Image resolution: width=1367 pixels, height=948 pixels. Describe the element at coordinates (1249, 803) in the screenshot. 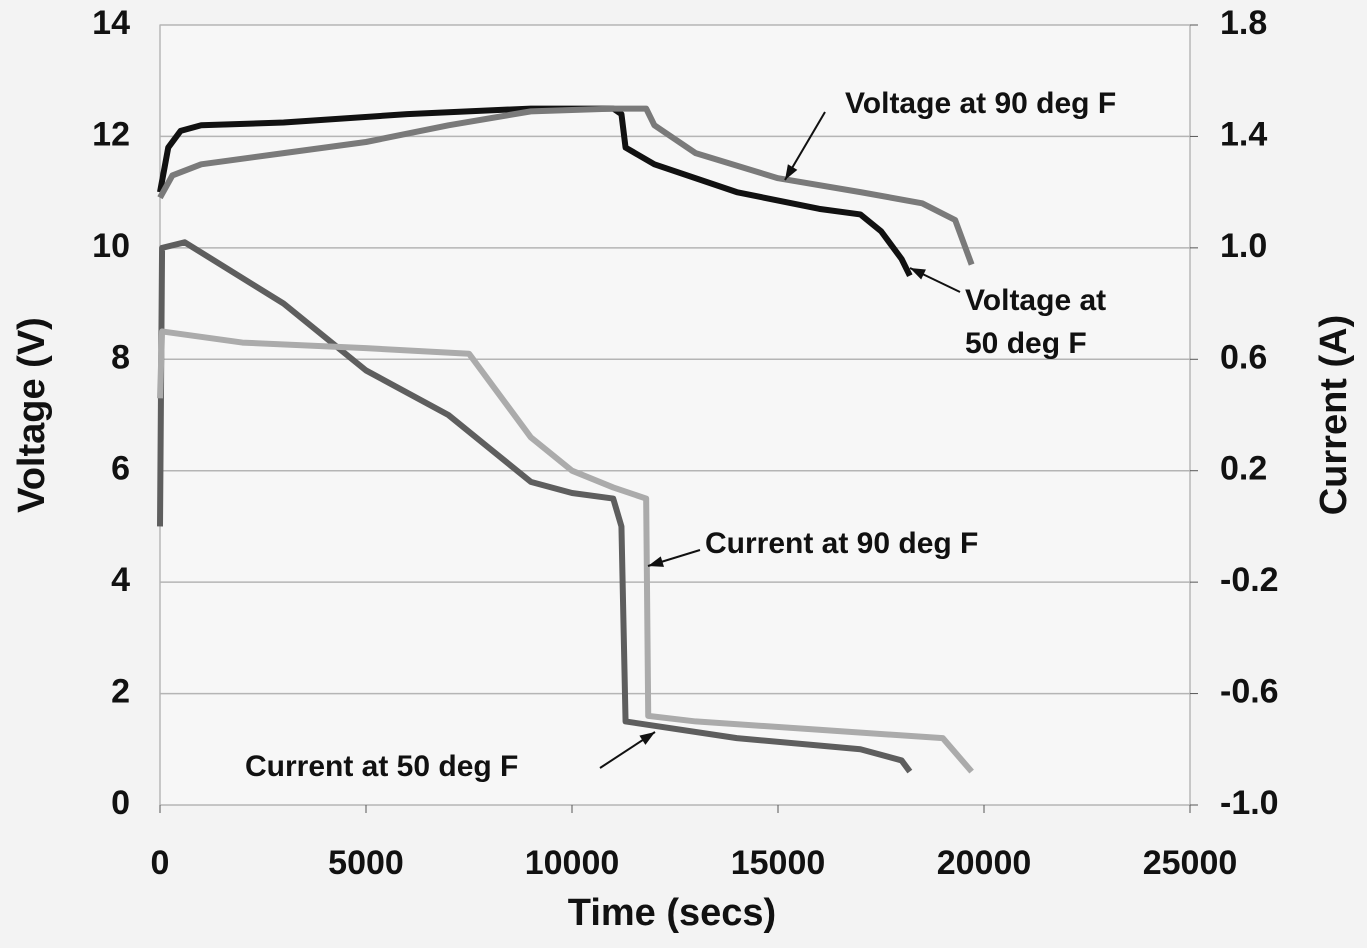

I see `y2-tick-label: -1.0` at that location.